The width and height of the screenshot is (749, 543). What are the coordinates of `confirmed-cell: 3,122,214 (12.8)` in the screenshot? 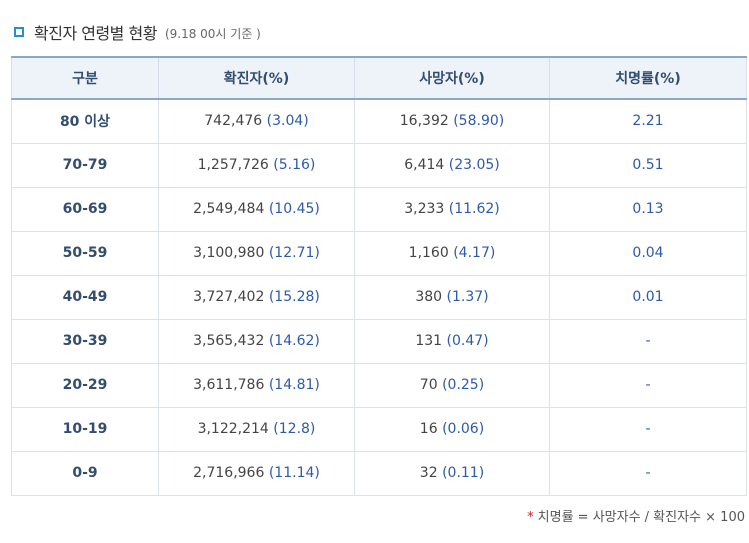 It's located at (256, 429).